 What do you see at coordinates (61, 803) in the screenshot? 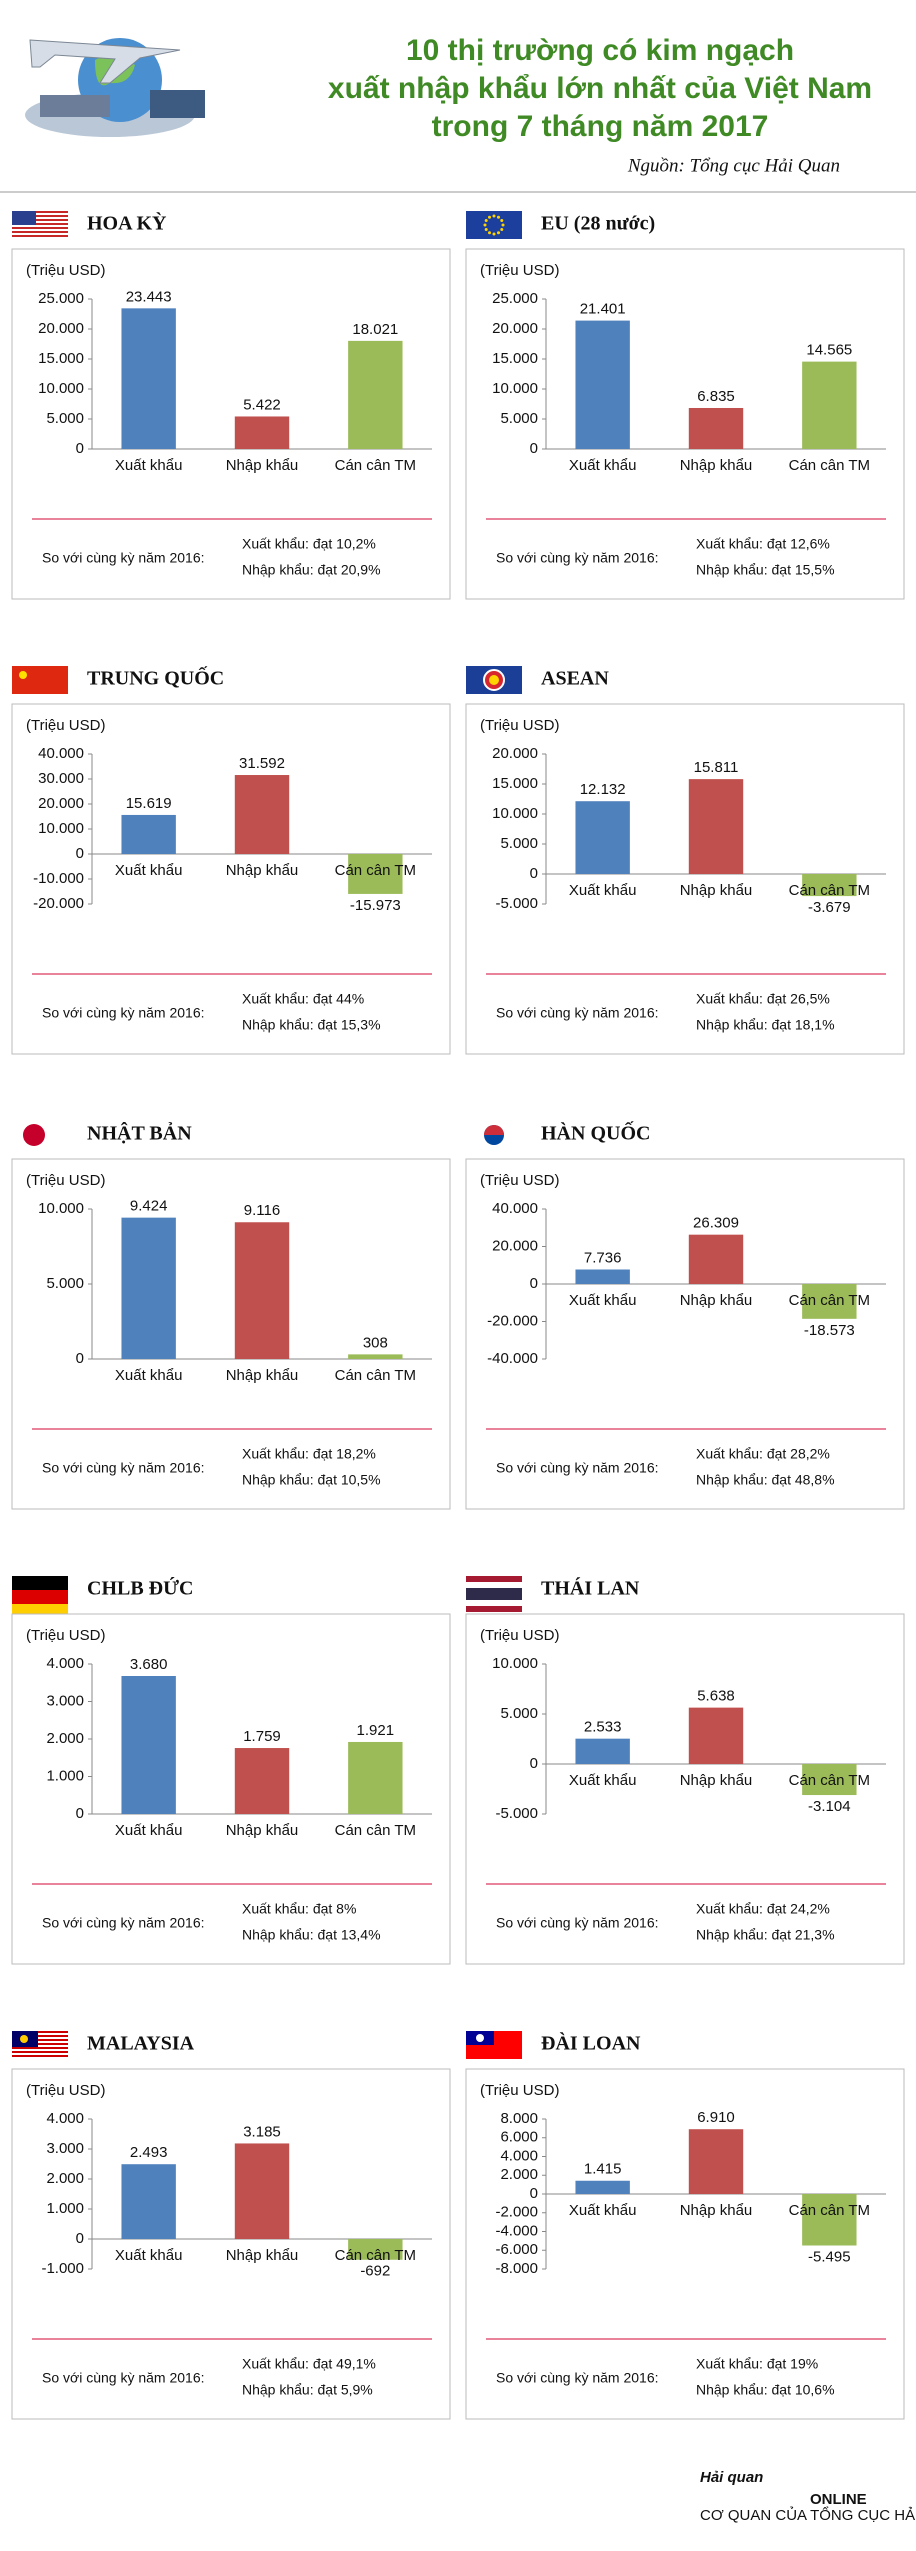
I see `y-tick-label: 20.000` at bounding box center [61, 803].